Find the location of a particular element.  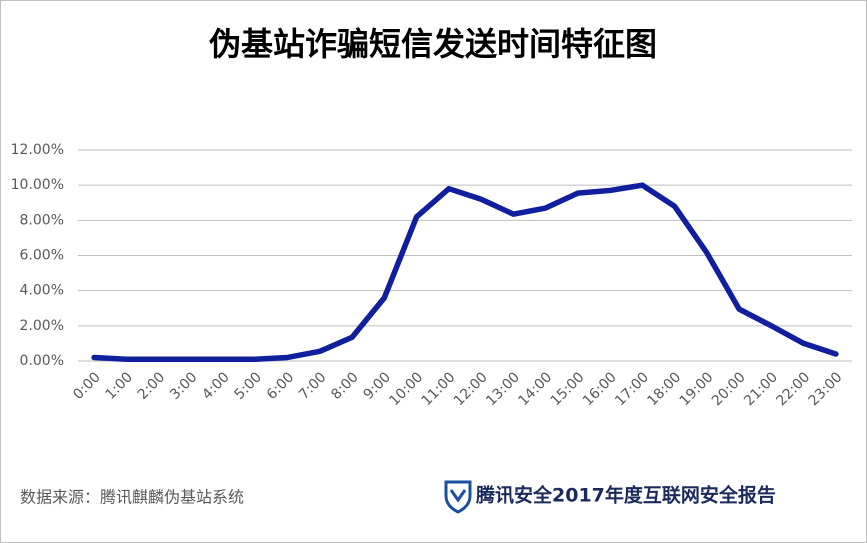

y-tick-label: 8.00% is located at coordinates (42, 220).